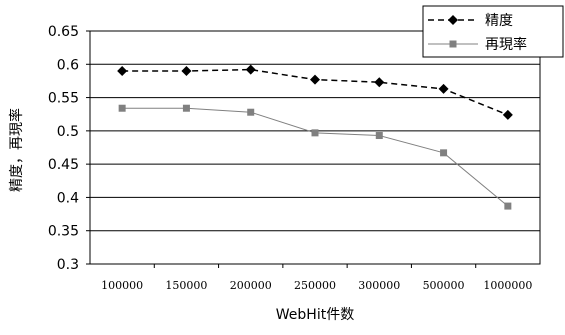 The image size is (565, 335). What do you see at coordinates (63, 32) in the screenshot?
I see `y-tick-label: 0.65` at bounding box center [63, 32].